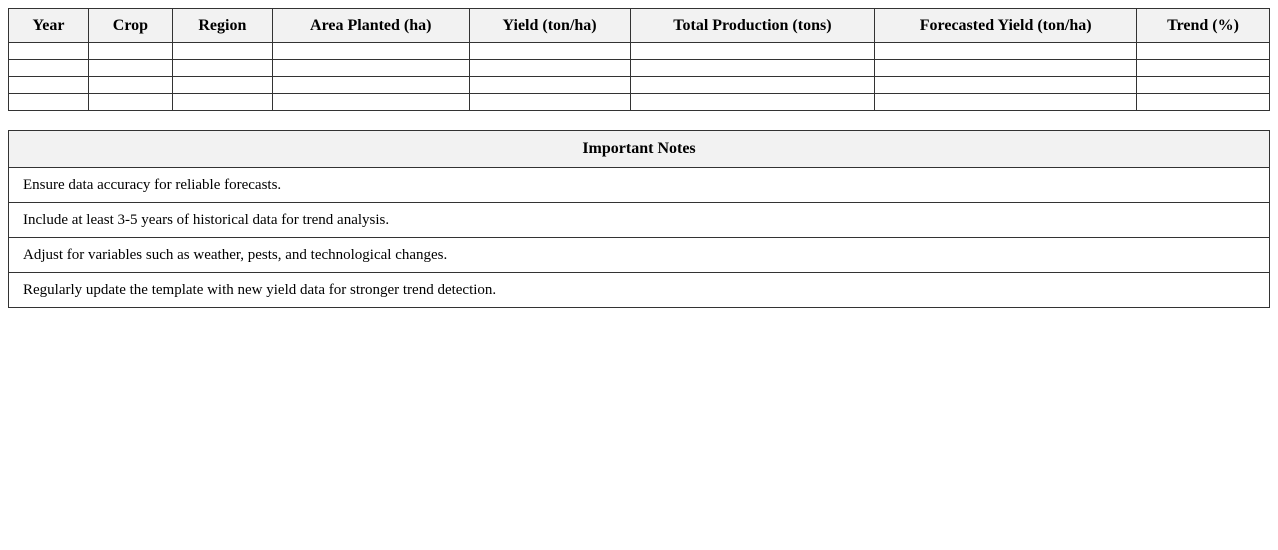  I want to click on column-header-crop: Crop, so click(130, 25).